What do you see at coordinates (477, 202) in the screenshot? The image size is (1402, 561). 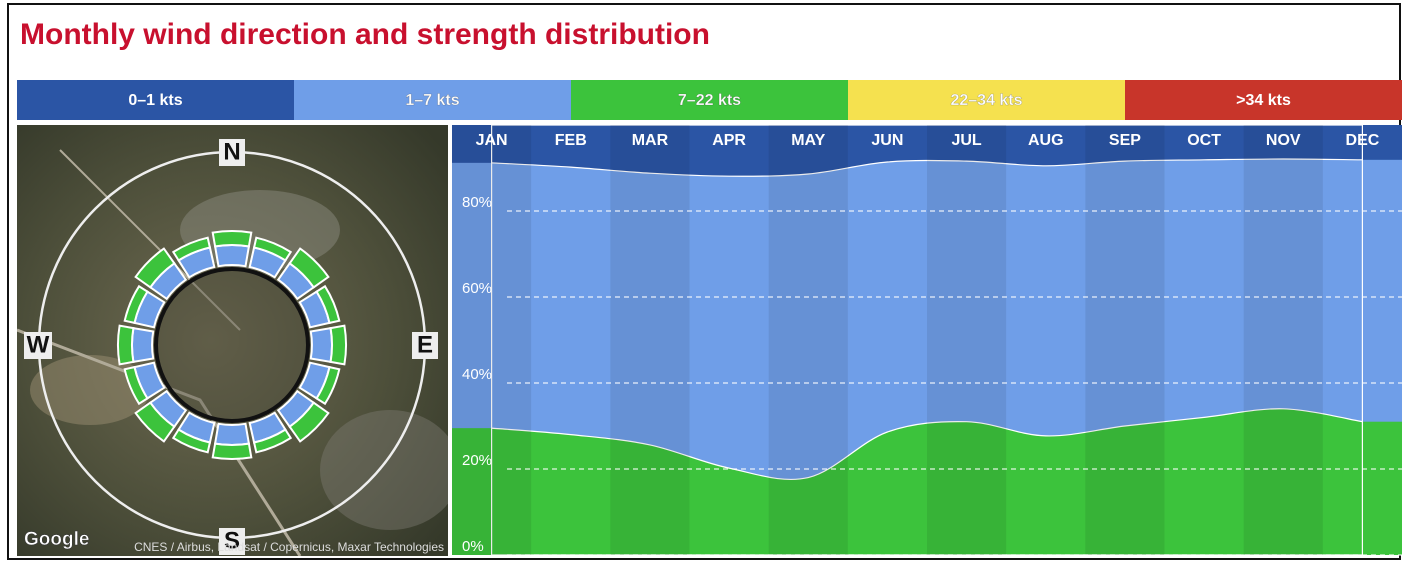 I see `y-tick-label: 80%` at bounding box center [477, 202].